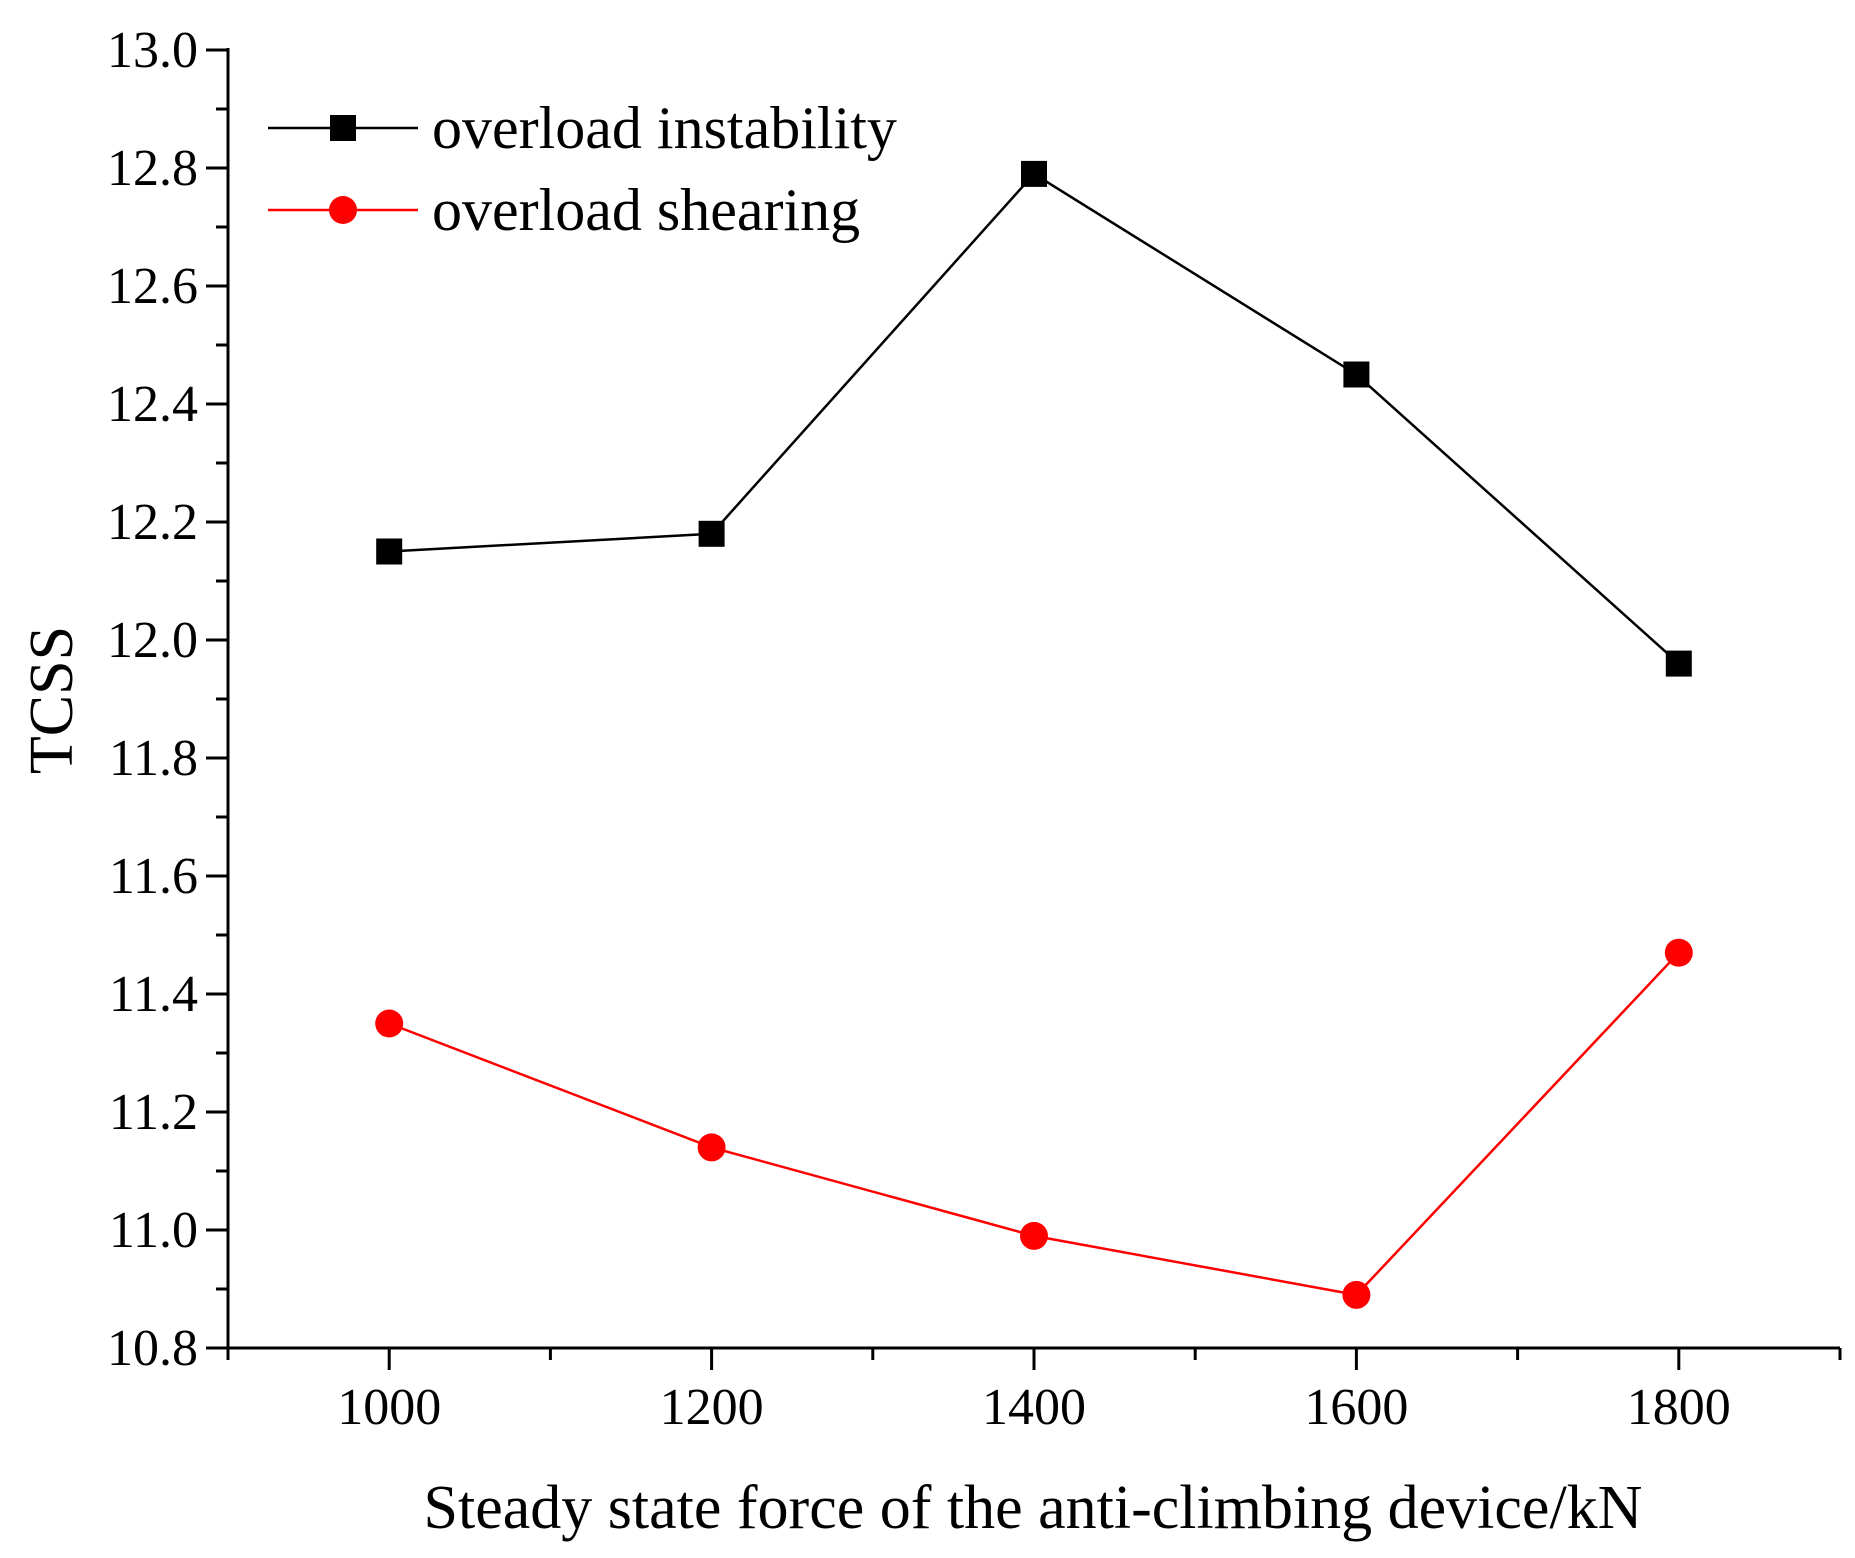 The height and width of the screenshot is (1558, 1855). Describe the element at coordinates (152, 50) in the screenshot. I see `y-tick-label: 13.0` at that location.